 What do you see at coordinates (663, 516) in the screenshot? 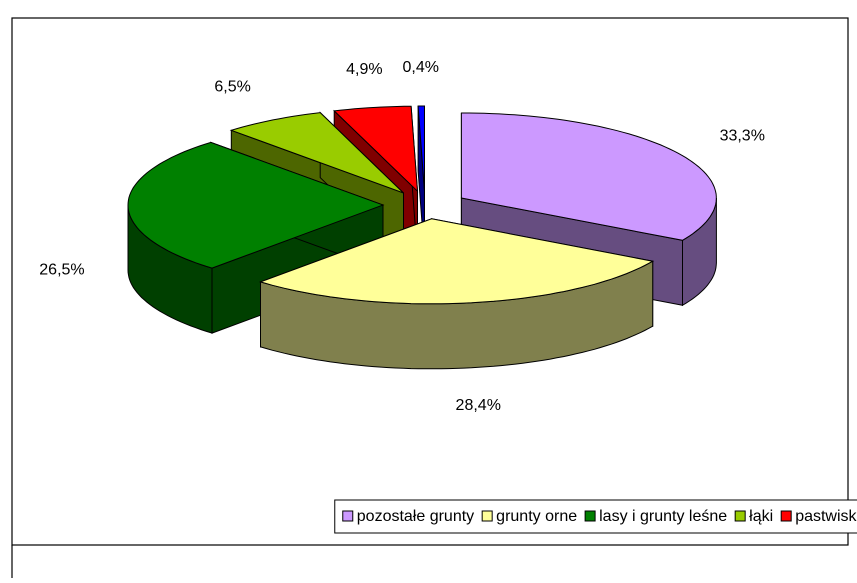
I see `legend-label: lasy i grunty leśne` at bounding box center [663, 516].